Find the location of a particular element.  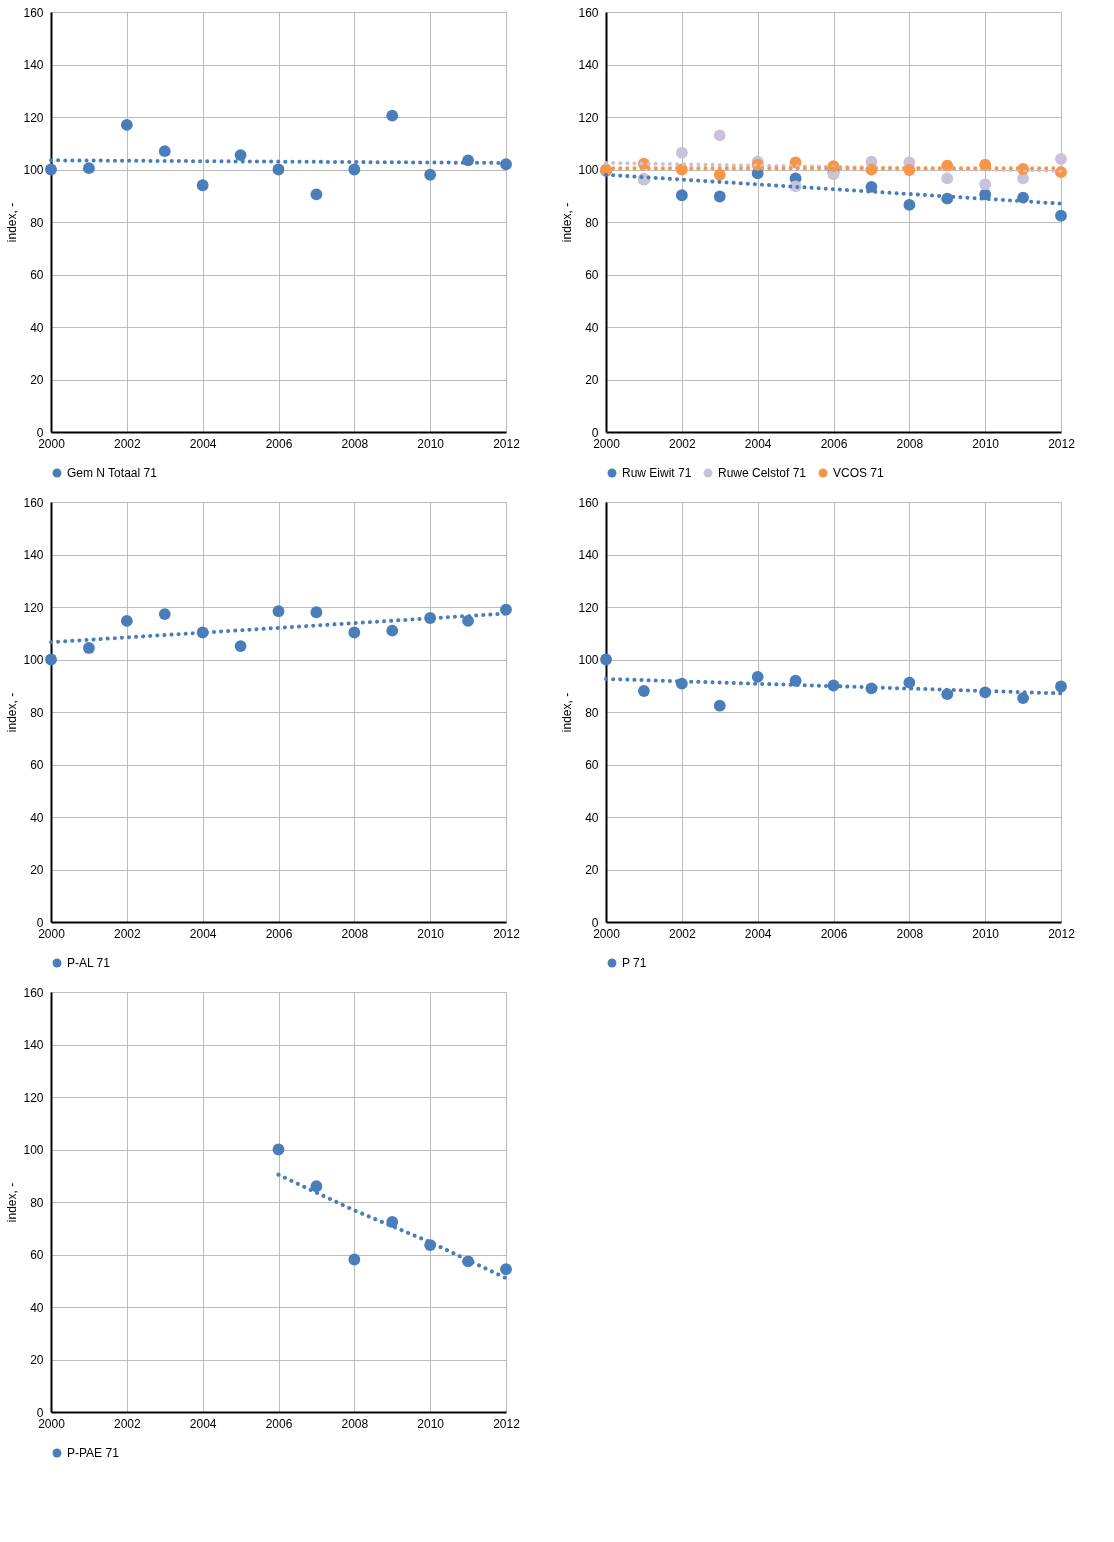

legend-label: P-PAE 71 is located at coordinates (93, 1453).